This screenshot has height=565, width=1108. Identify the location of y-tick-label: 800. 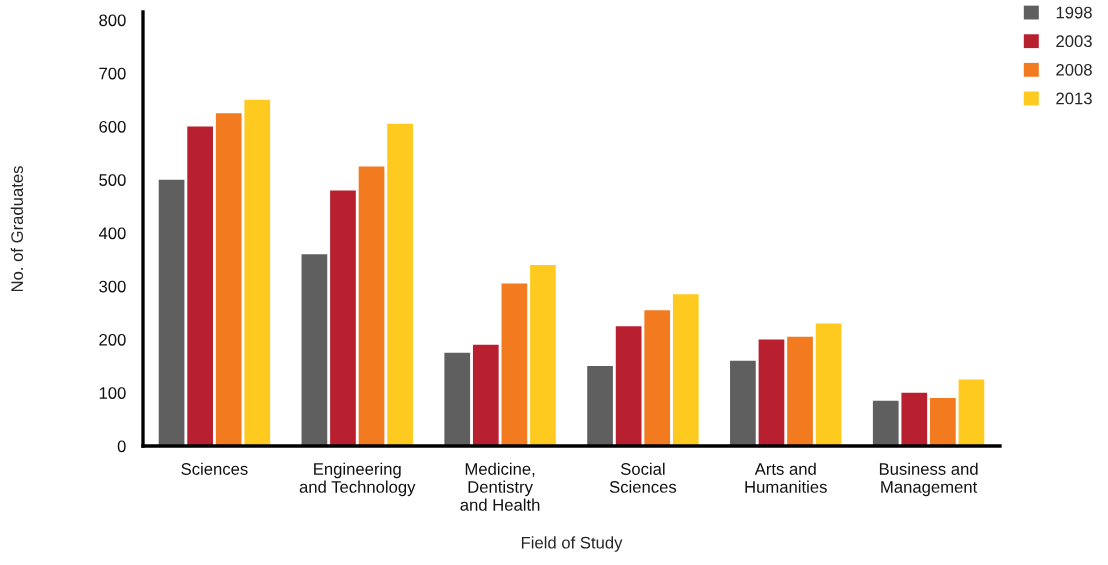
(112, 20).